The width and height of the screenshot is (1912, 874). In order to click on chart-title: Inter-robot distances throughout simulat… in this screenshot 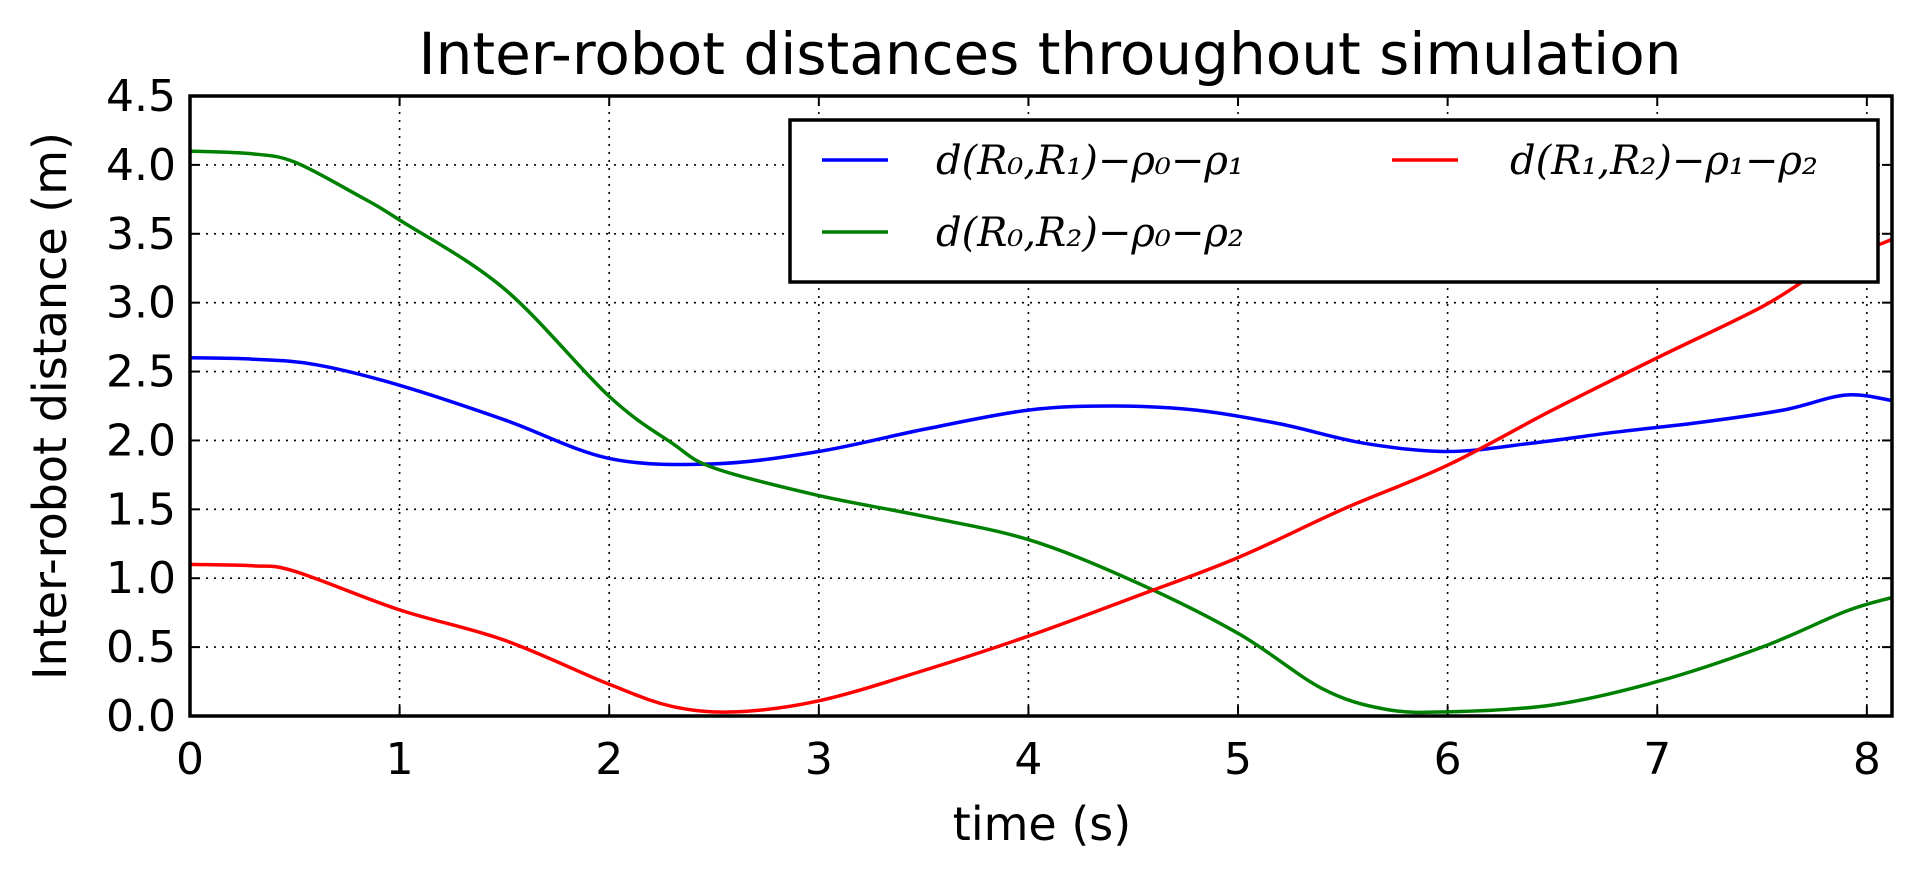, I will do `click(1050, 54)`.